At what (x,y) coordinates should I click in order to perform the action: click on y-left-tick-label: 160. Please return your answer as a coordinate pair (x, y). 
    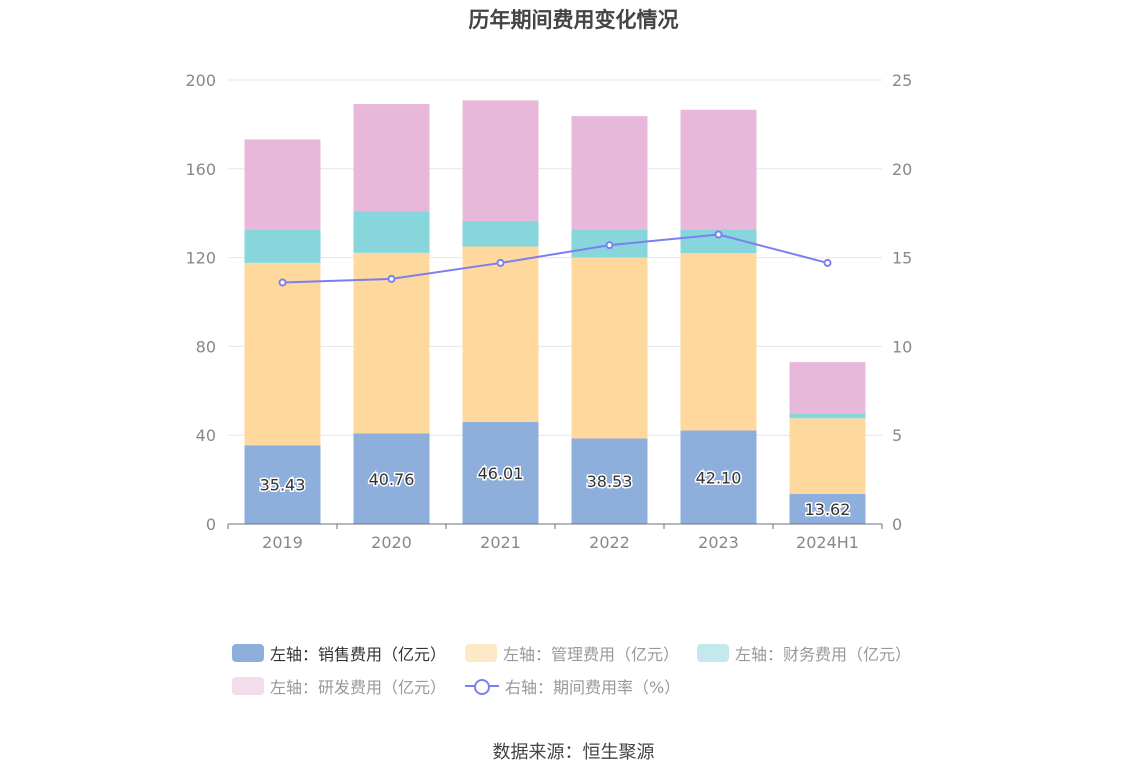
    Looking at the image, I should click on (200, 169).